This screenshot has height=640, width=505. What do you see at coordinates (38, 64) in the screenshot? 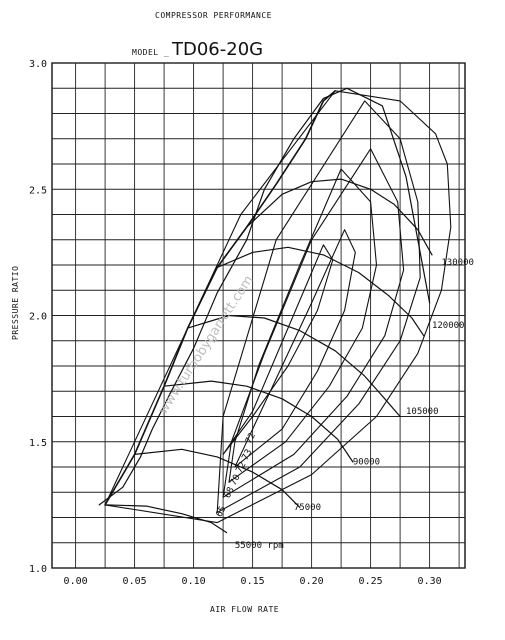
I see `y-tick-label: 3.0` at bounding box center [38, 64].